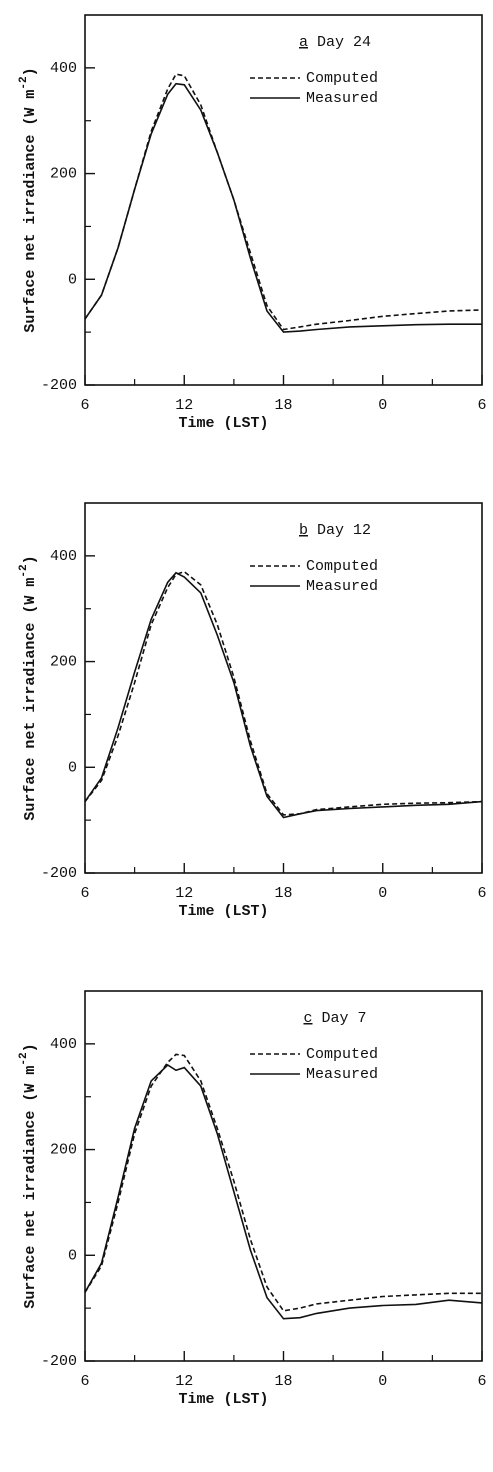  What do you see at coordinates (307, 1018) in the screenshot?
I see `panel-letter: c` at bounding box center [307, 1018].